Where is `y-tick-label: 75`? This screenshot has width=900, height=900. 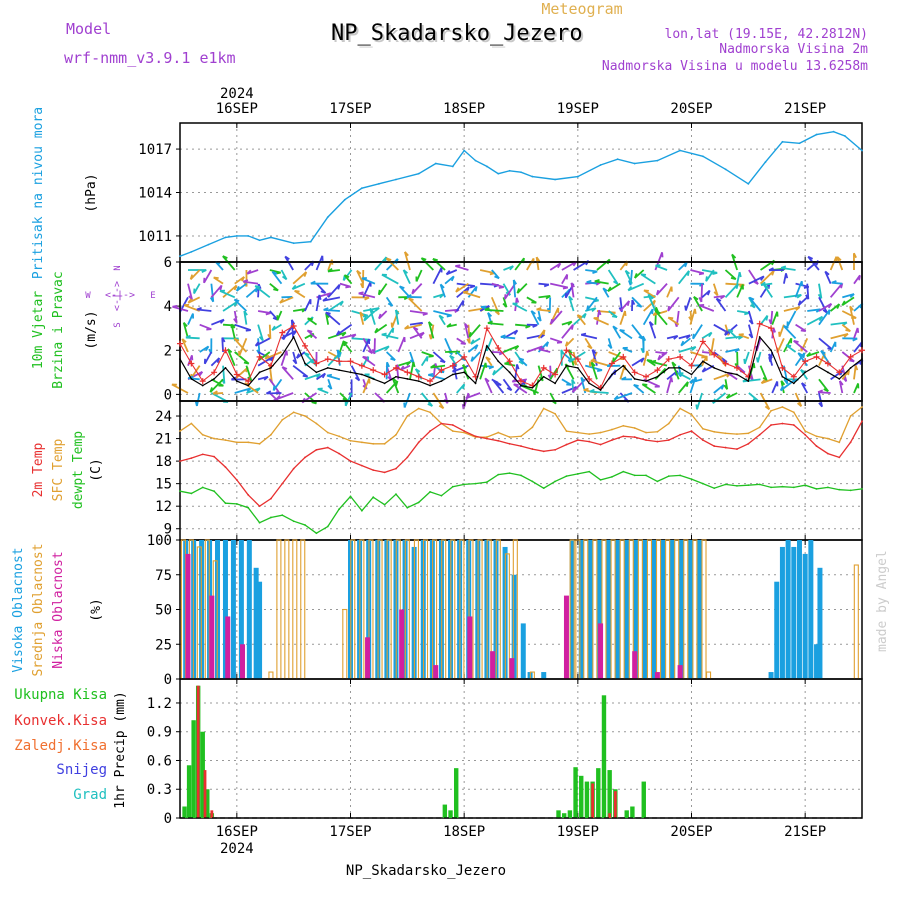
y-tick-label: 75 is located at coordinates (163, 576).